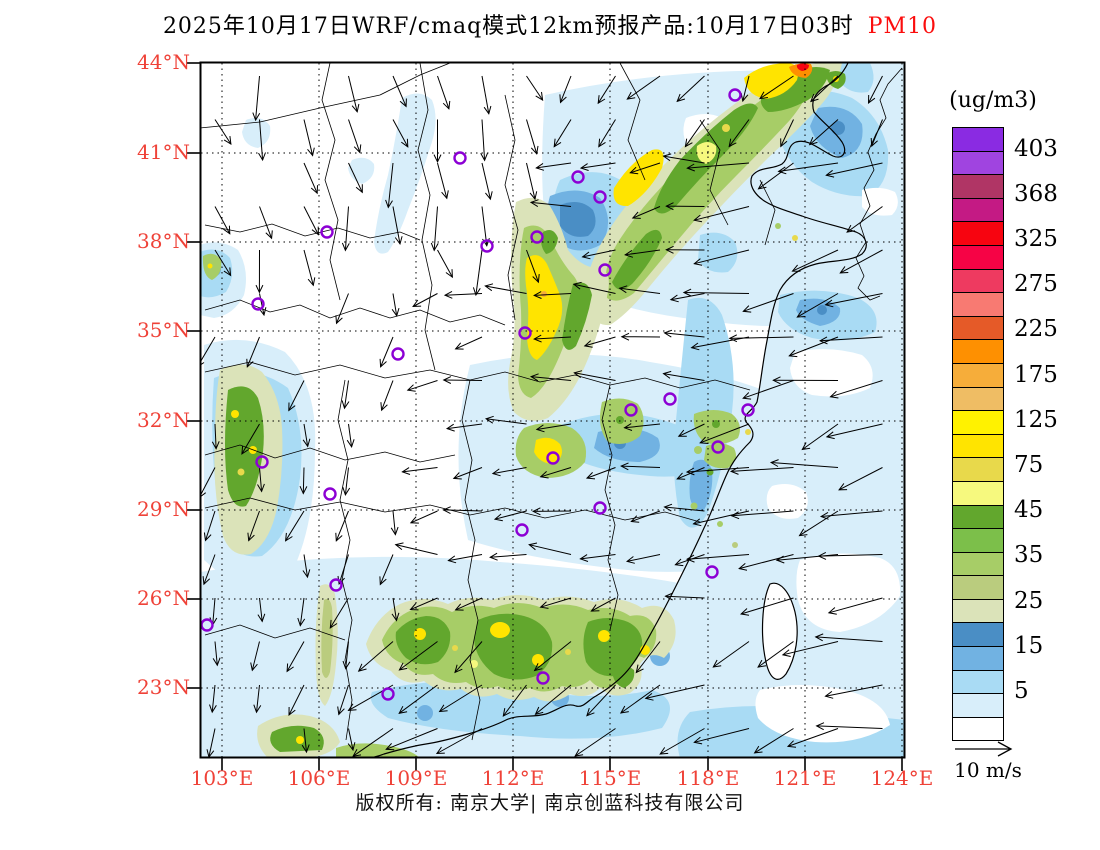  What do you see at coordinates (1036, 374) in the screenshot?
I see `legend-value-175: 175` at bounding box center [1036, 374].